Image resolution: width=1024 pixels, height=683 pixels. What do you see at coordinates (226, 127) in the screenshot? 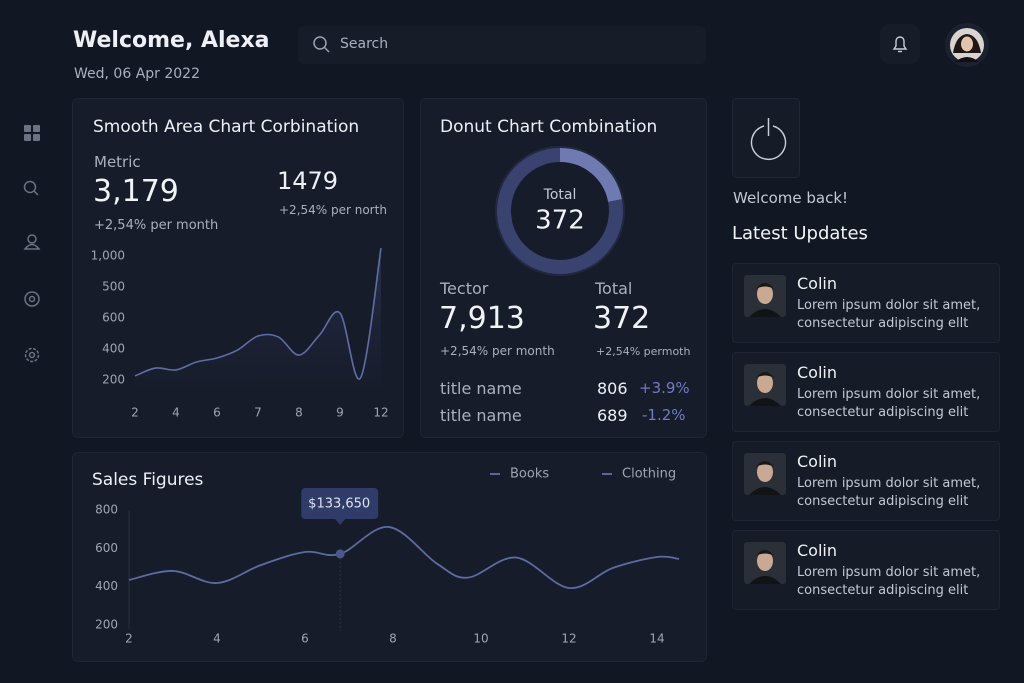
I see `card-title: Smooth Area Chart Corbination` at bounding box center [226, 127].